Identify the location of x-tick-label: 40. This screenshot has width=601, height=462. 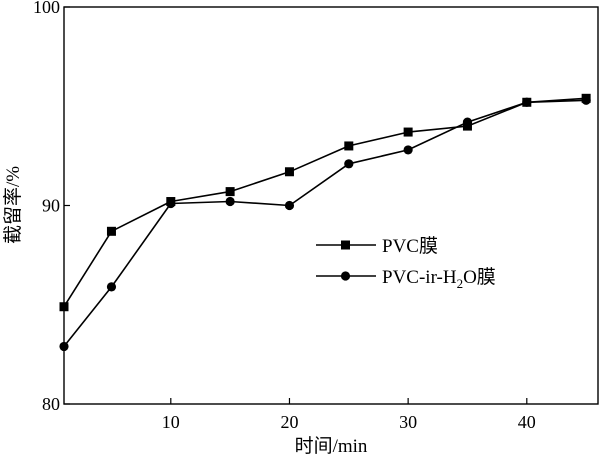
(527, 422).